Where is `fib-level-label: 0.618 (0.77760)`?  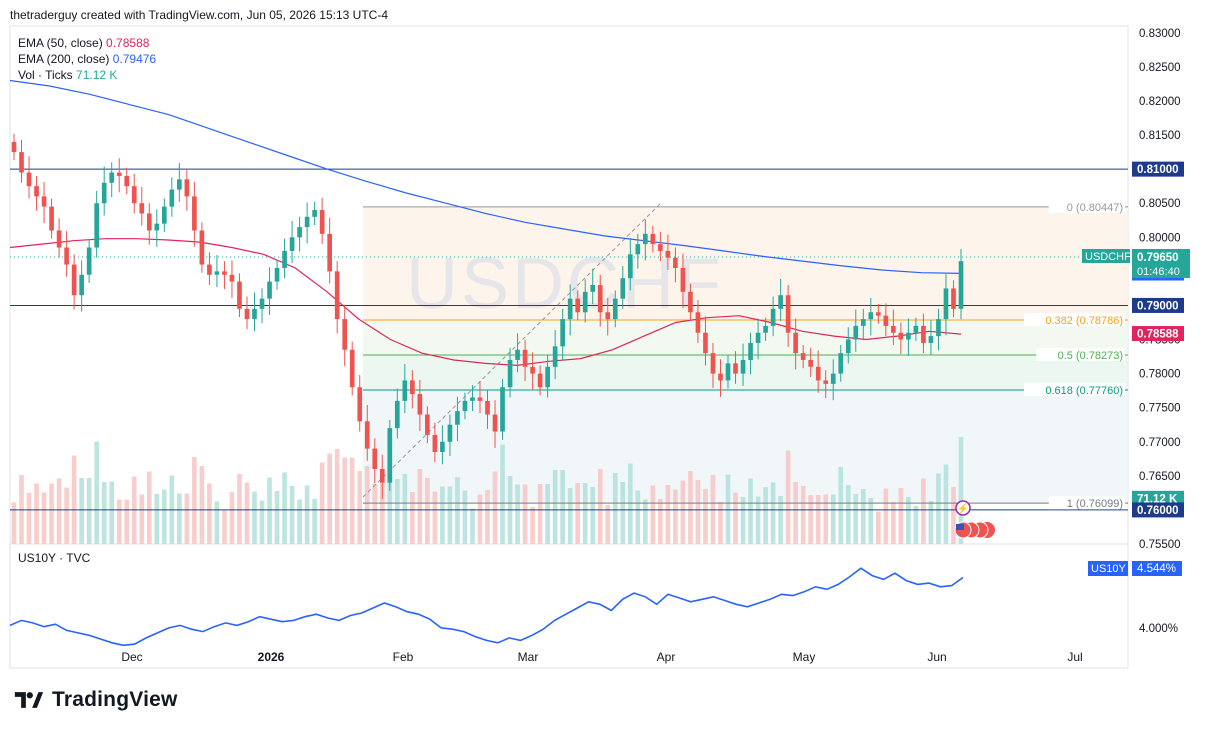
fib-level-label: 0.618 (0.77760) is located at coordinates (1084, 391).